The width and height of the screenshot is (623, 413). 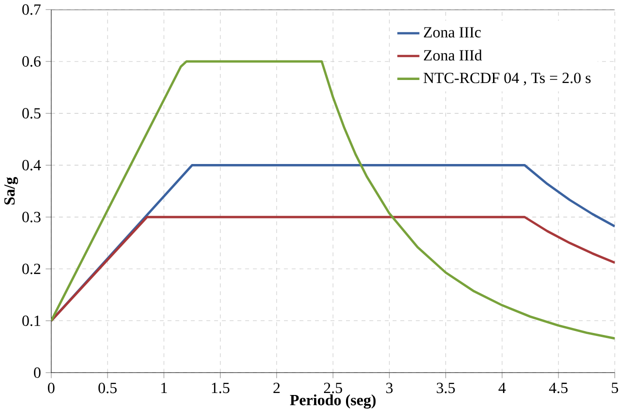 I want to click on x-tick-label: 2, so click(x=276, y=388).